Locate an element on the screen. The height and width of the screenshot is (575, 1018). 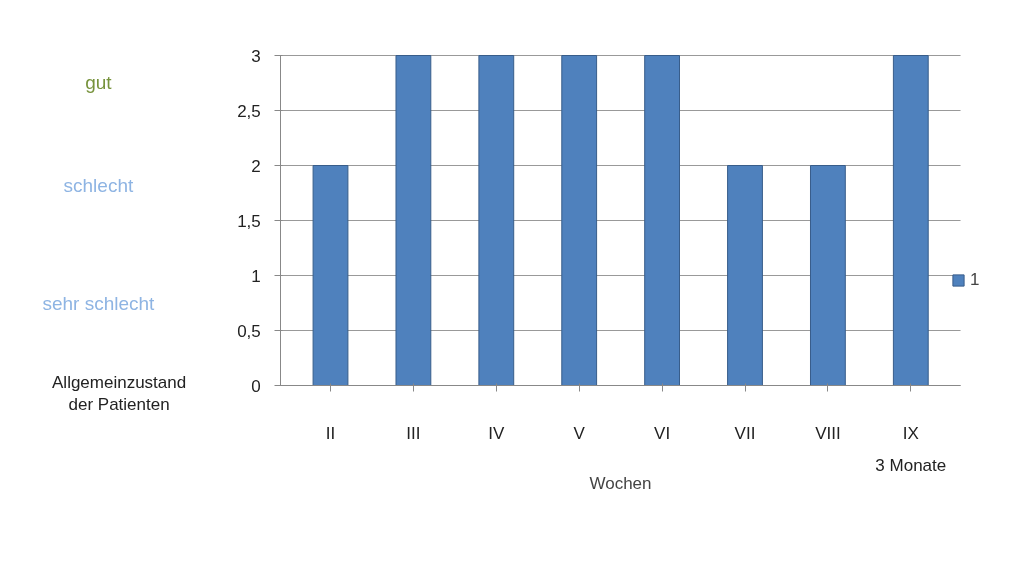
x-tick-label: IV is located at coordinates (496, 433).